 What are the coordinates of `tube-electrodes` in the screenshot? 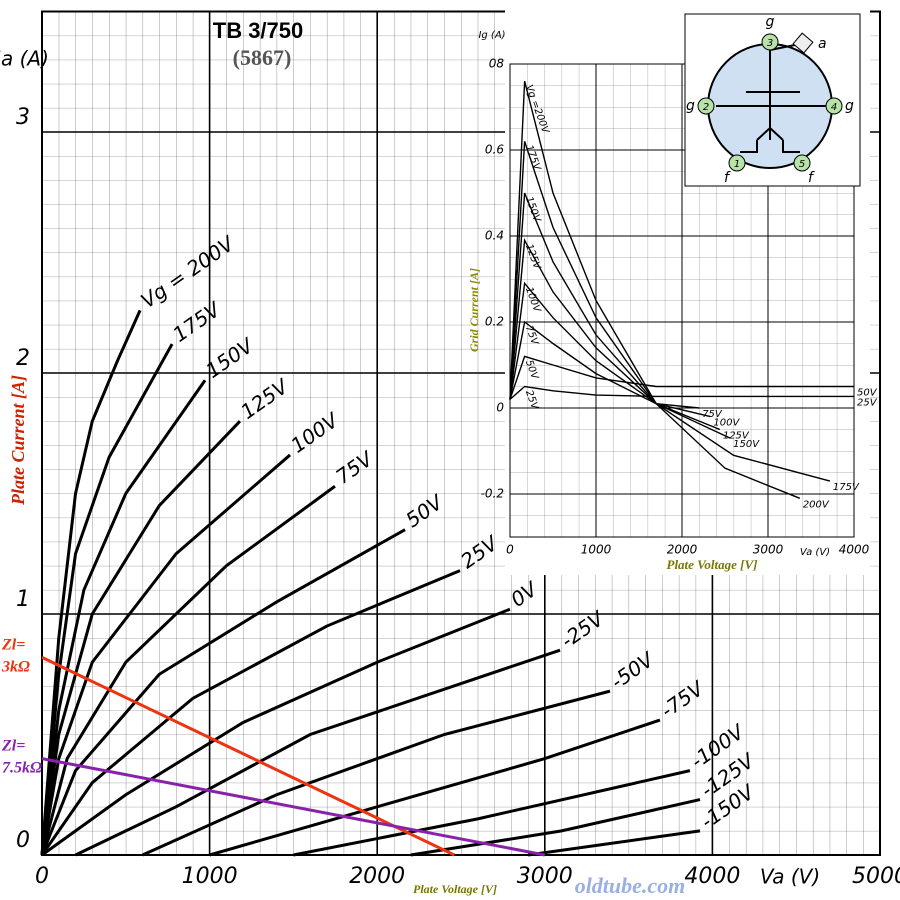 It's located at (771, 98).